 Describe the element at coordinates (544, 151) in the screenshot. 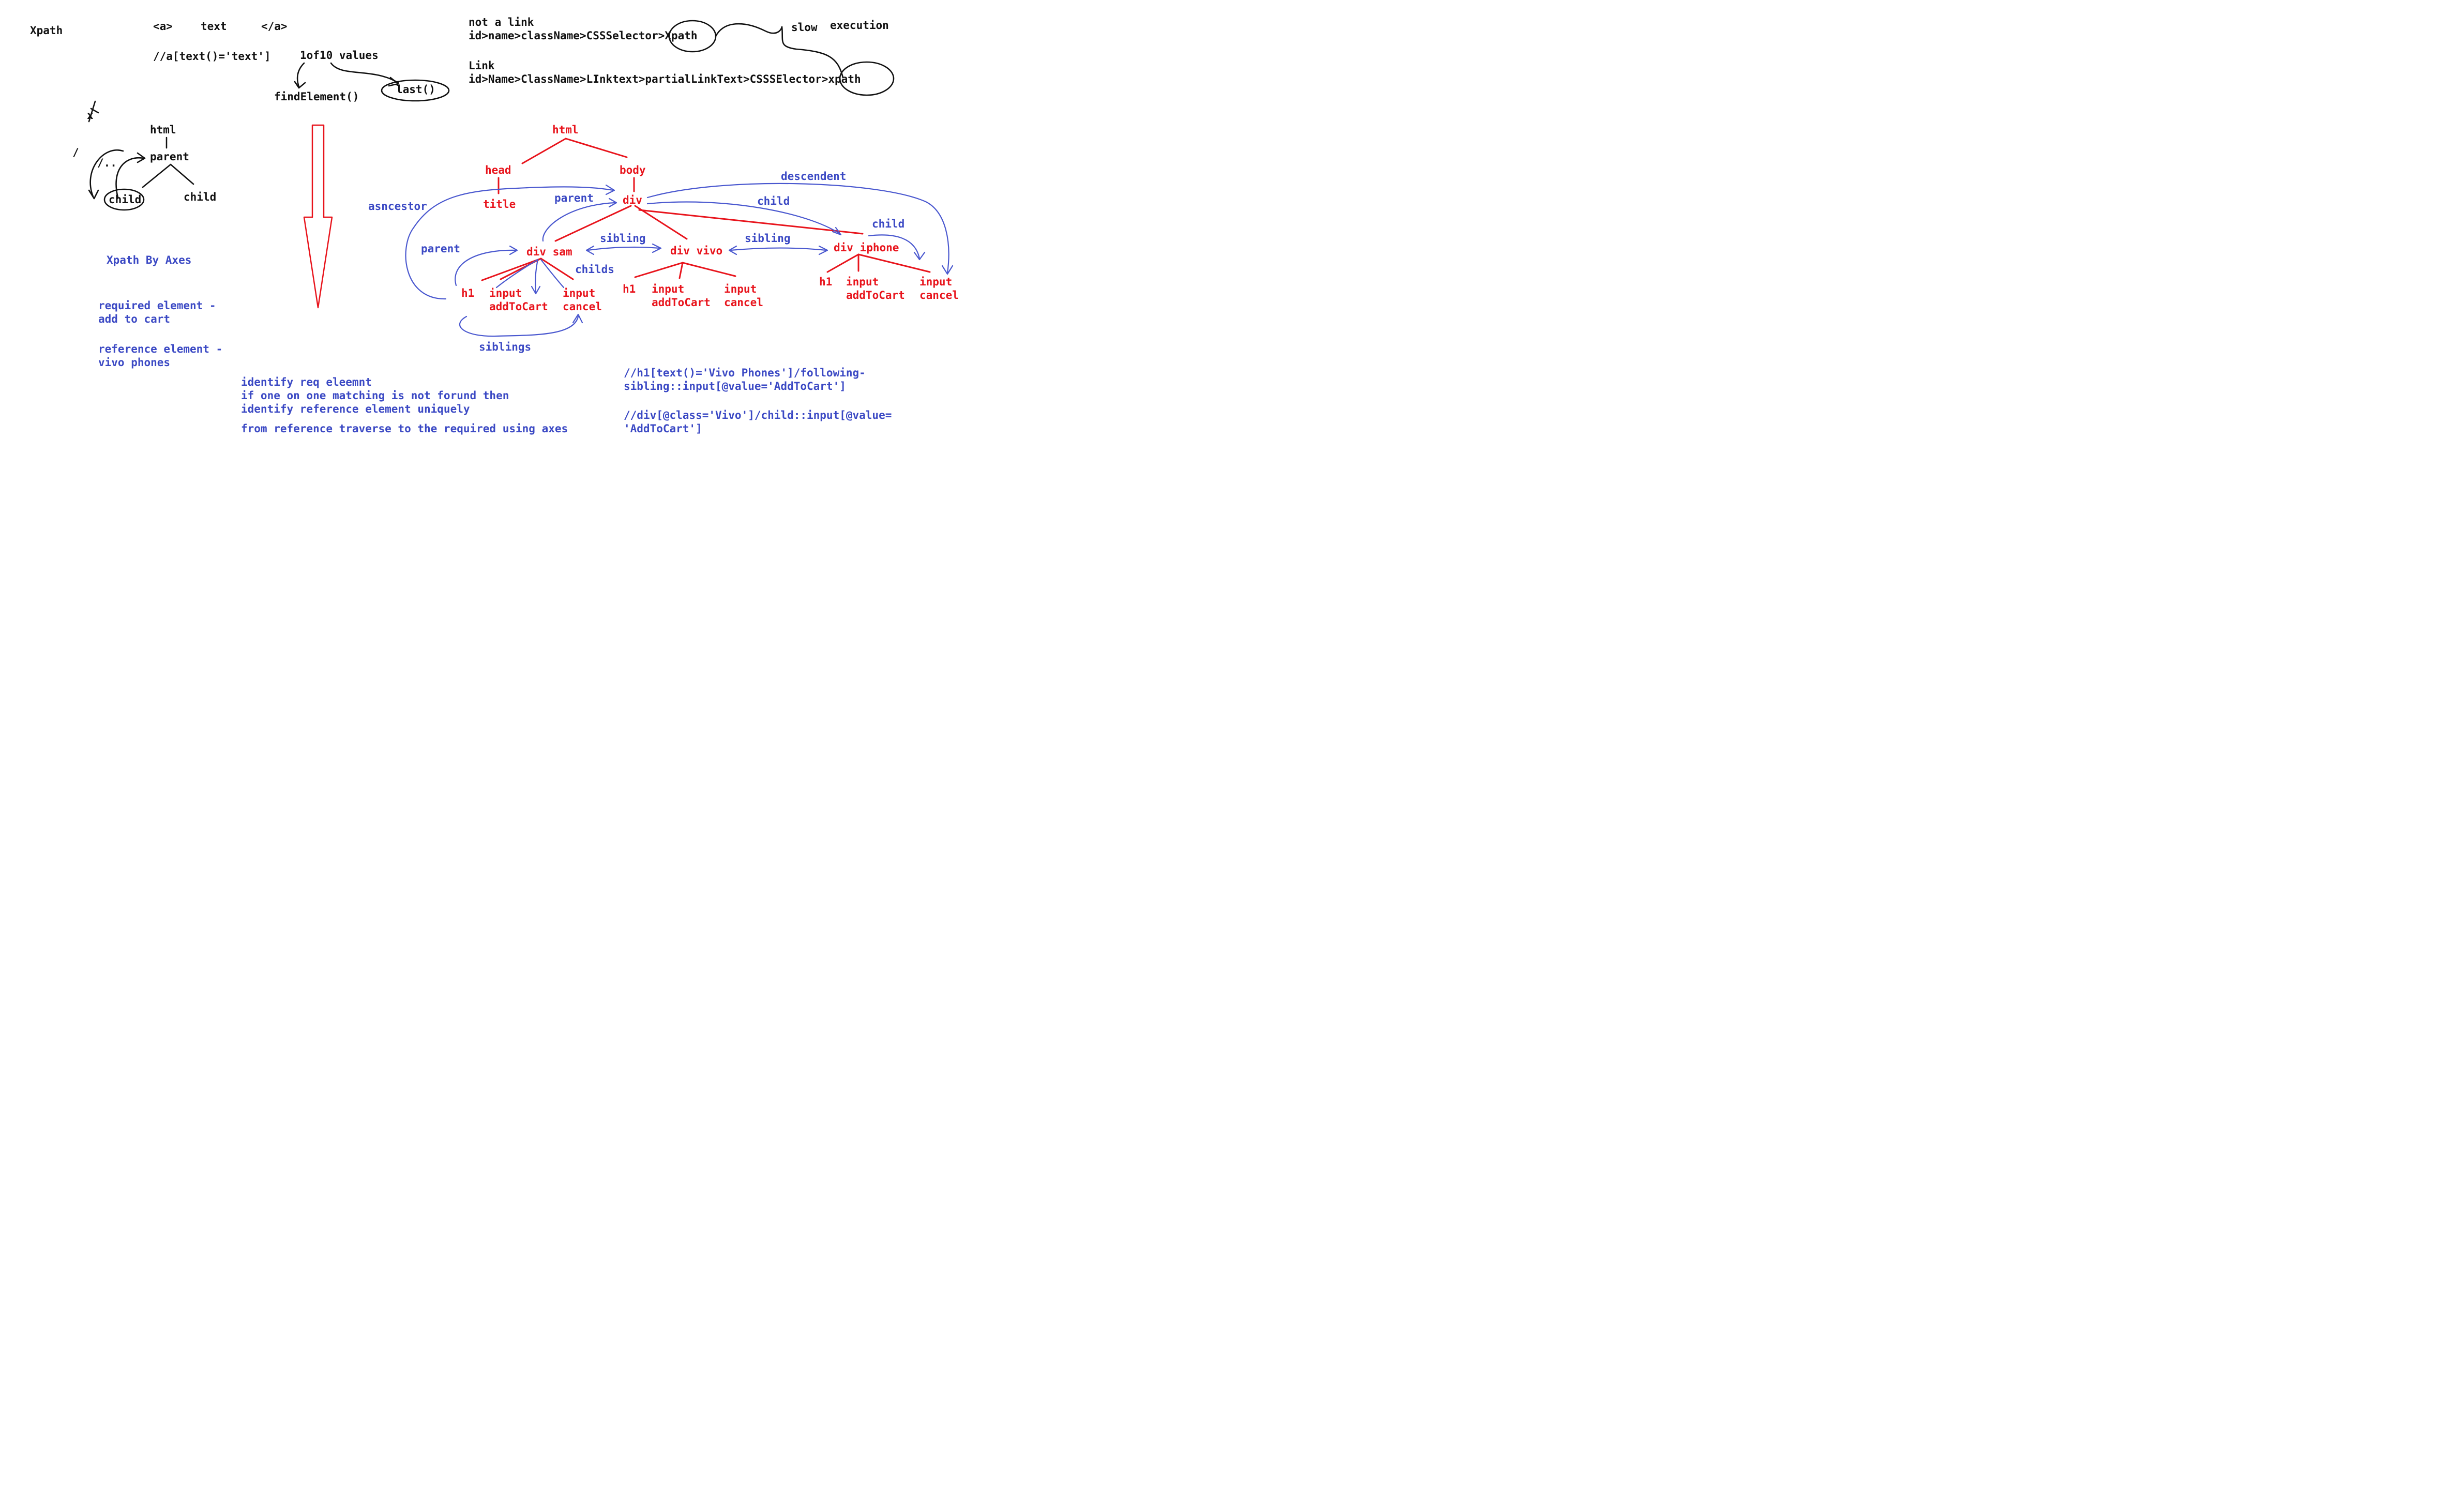

I see `edge-html-head` at that location.